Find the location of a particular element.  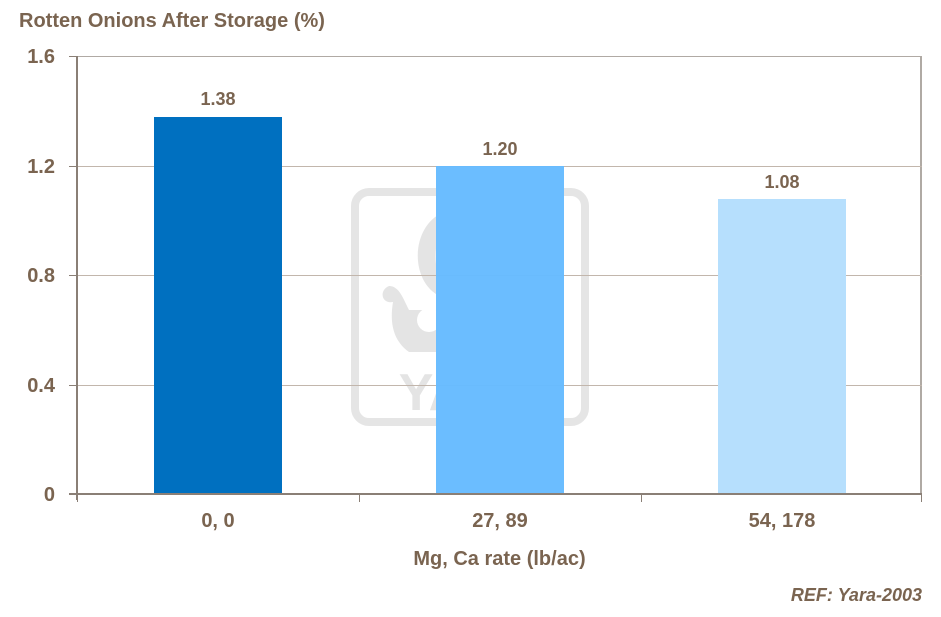

y-tick-label: 0.4 is located at coordinates (41, 386).